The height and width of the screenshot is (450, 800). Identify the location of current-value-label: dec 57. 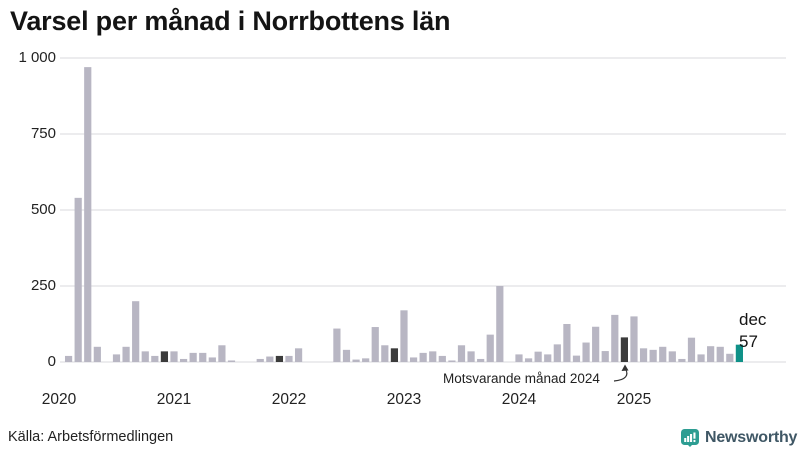
(752, 331).